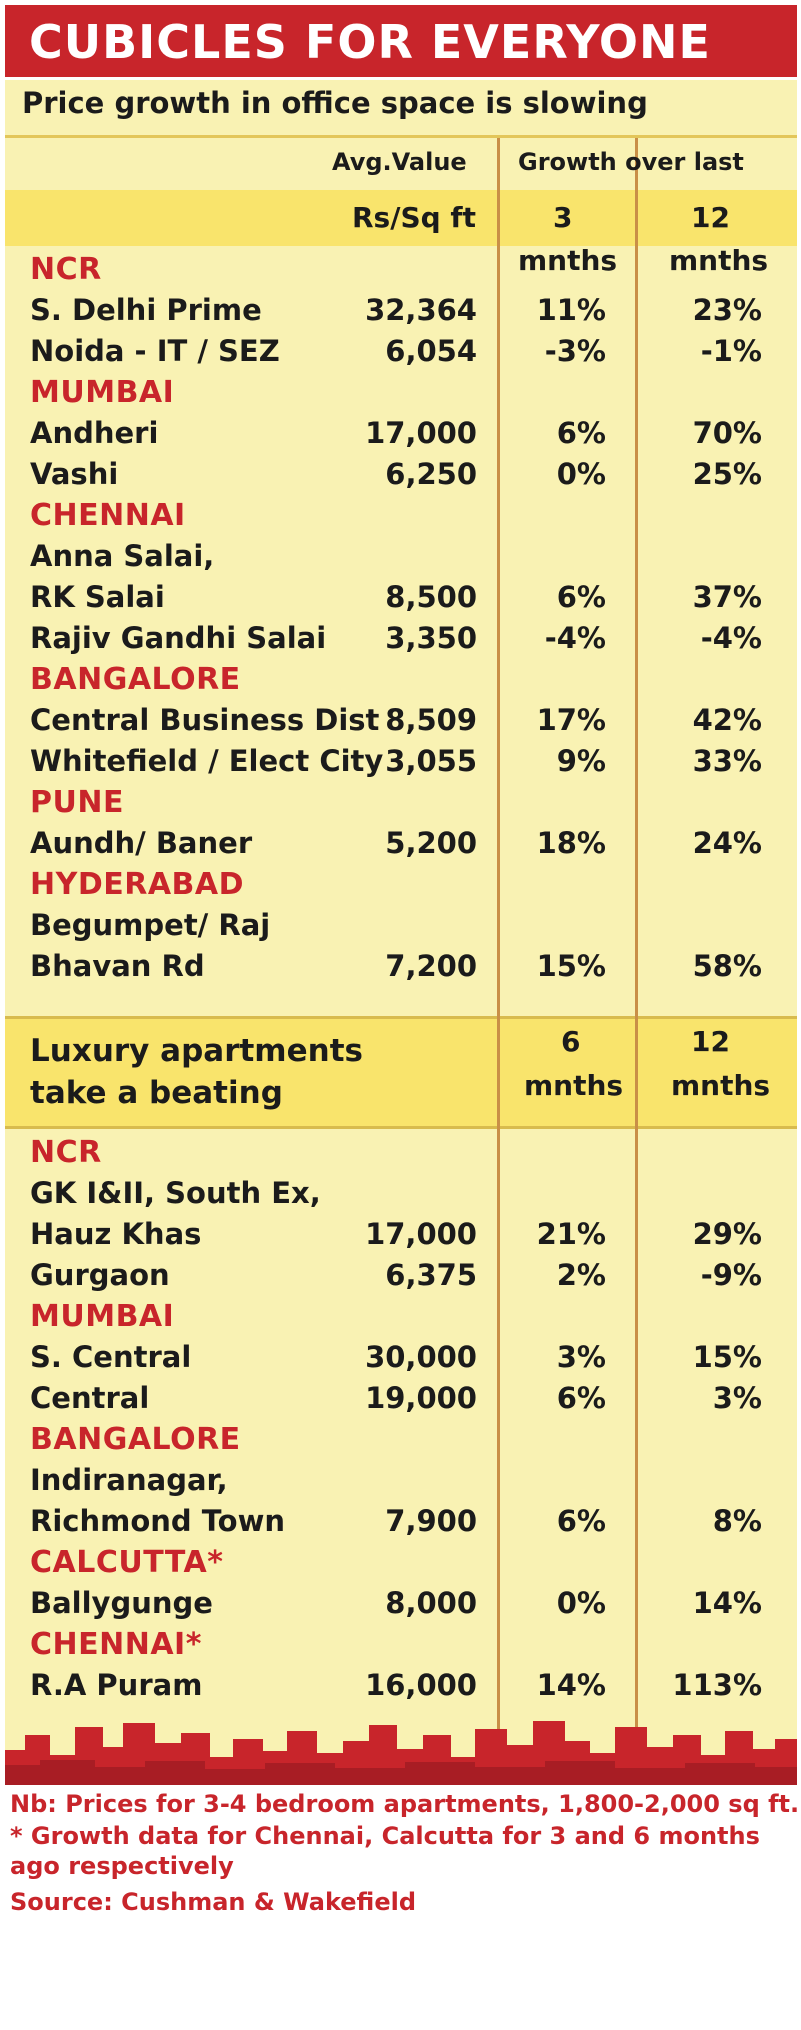  Describe the element at coordinates (574, 1085) in the screenshot. I see `luxury-period-1-label: mnths` at that location.